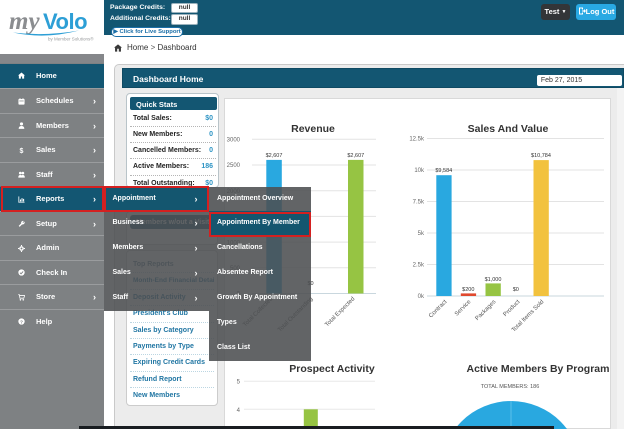 The image size is (624, 429). What do you see at coordinates (468, 290) in the screenshot?
I see `svg-text: $200` at bounding box center [468, 290].